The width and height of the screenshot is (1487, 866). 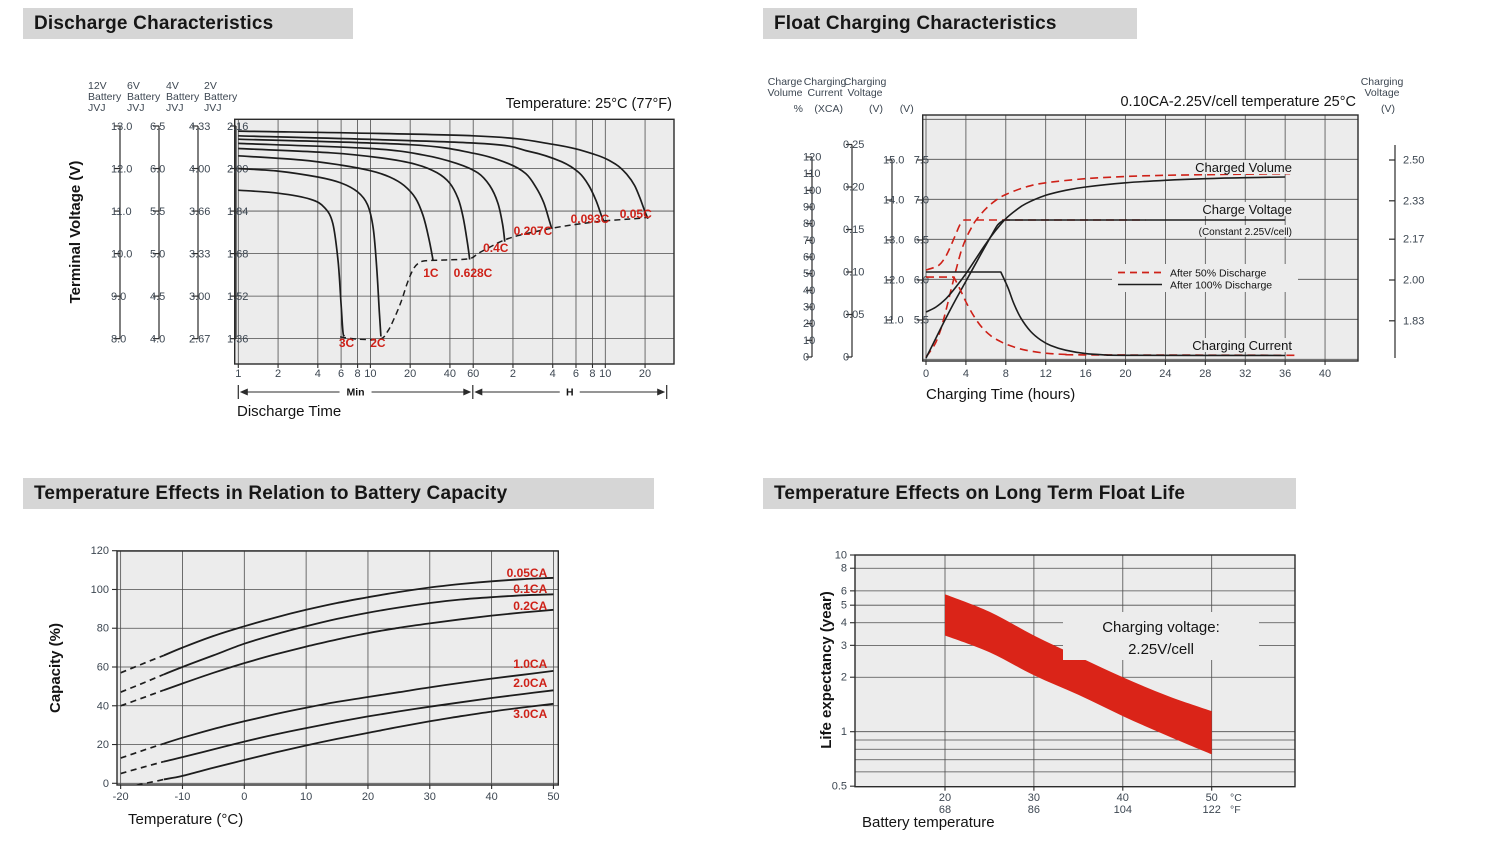 What do you see at coordinates (636, 214) in the screenshot?
I see `rate-label: 0.05C` at bounding box center [636, 214].